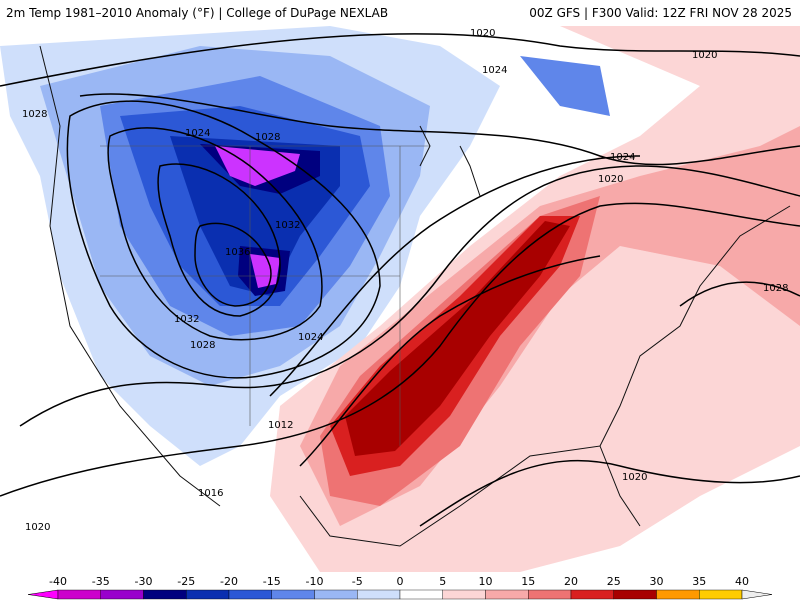 Image resolution: width=800 pixels, height=600 pixels. I want to click on legend-tick-label: -25, so click(186, 581).